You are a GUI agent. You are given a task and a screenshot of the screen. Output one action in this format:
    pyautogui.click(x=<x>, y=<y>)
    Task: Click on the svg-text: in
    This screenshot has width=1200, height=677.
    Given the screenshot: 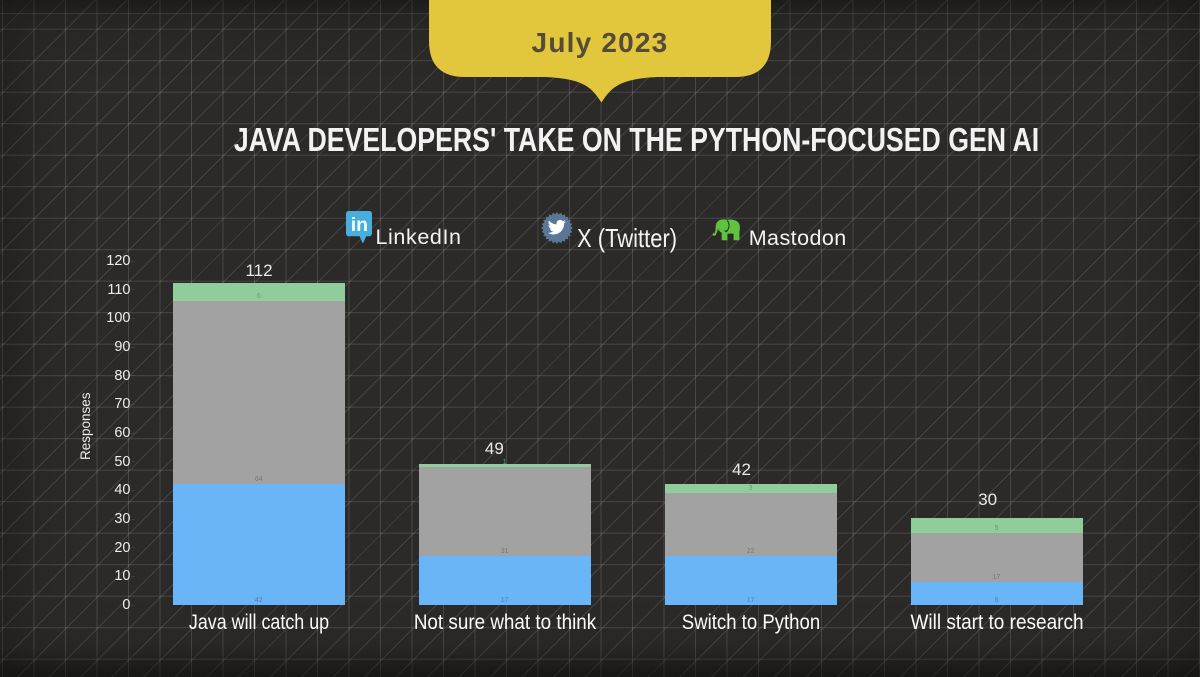 What is the action you would take?
    pyautogui.click(x=359, y=225)
    